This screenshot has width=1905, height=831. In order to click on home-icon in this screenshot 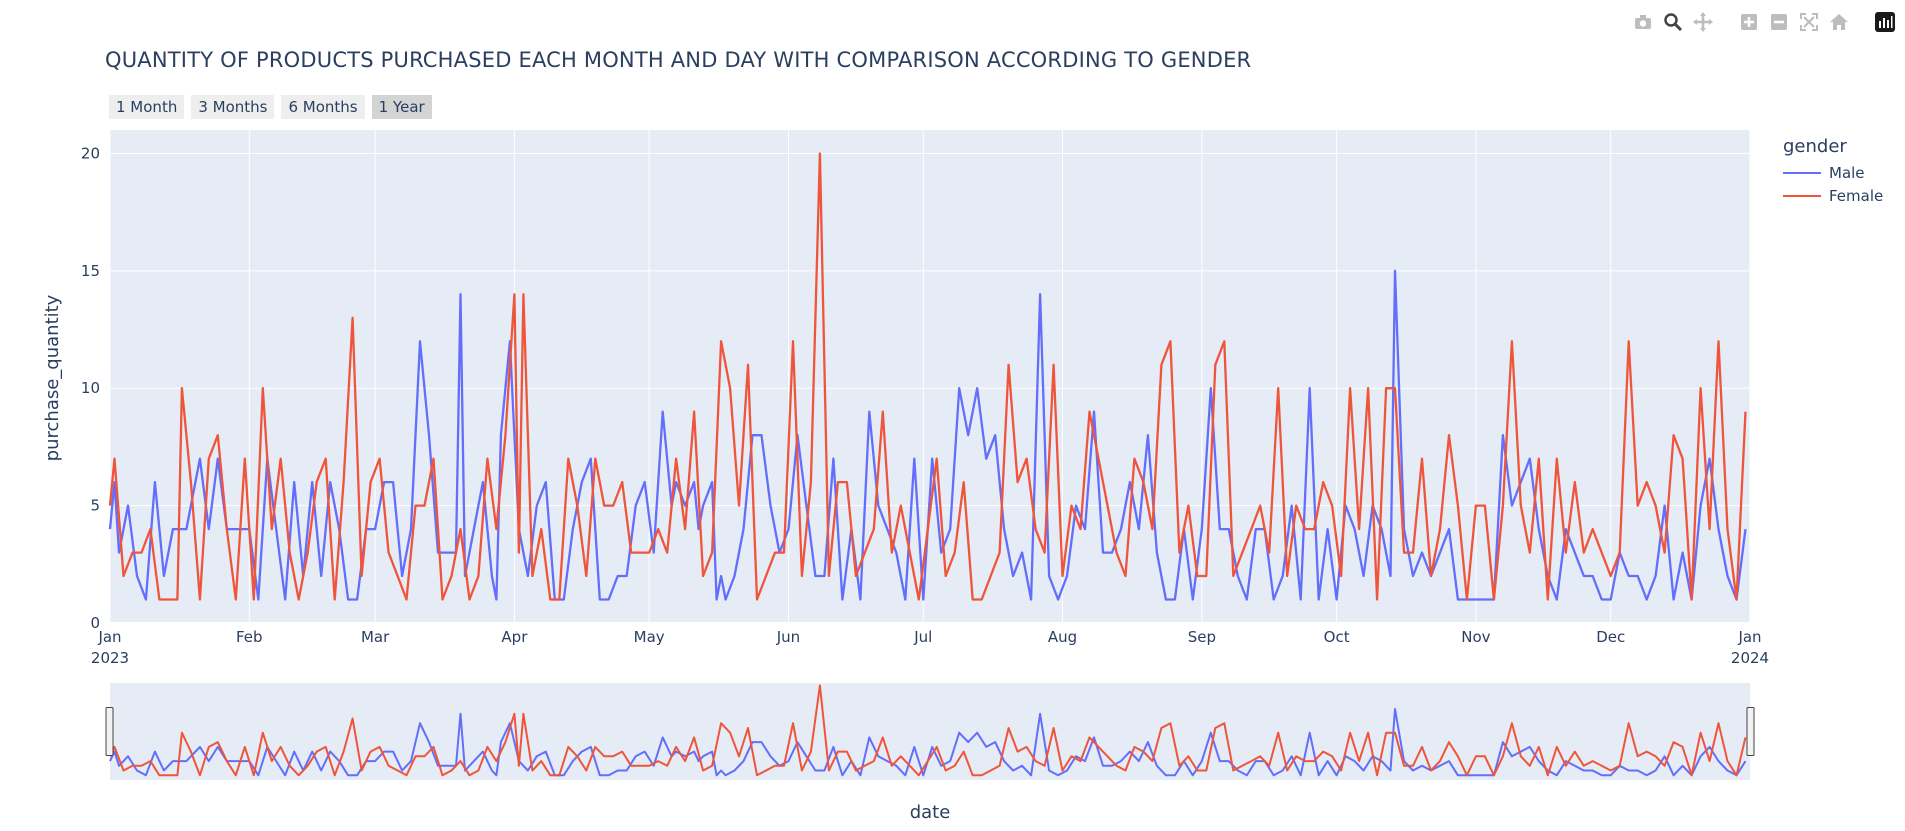, I will do `click(1839, 22)`.